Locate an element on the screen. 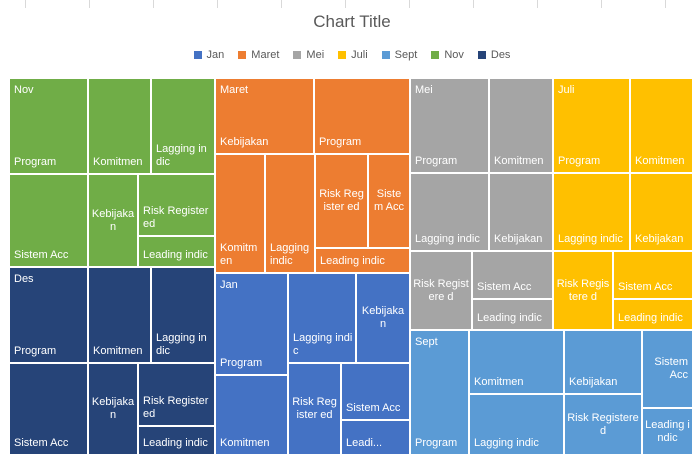 Image resolution: width=696 pixels, height=457 pixels. legend-label: Jan is located at coordinates (215, 55).